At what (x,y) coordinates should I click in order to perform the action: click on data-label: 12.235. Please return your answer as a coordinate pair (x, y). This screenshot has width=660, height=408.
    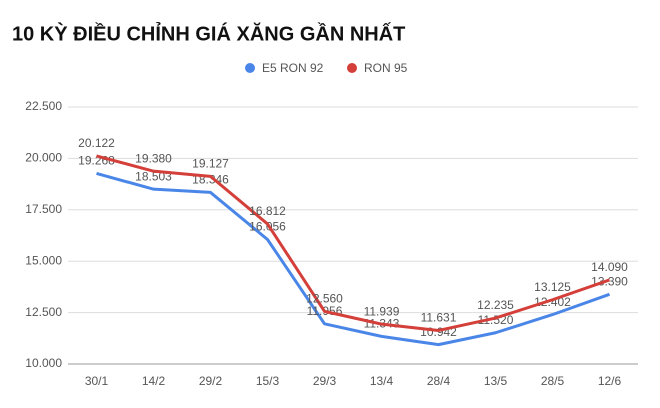
    Looking at the image, I should click on (495, 305).